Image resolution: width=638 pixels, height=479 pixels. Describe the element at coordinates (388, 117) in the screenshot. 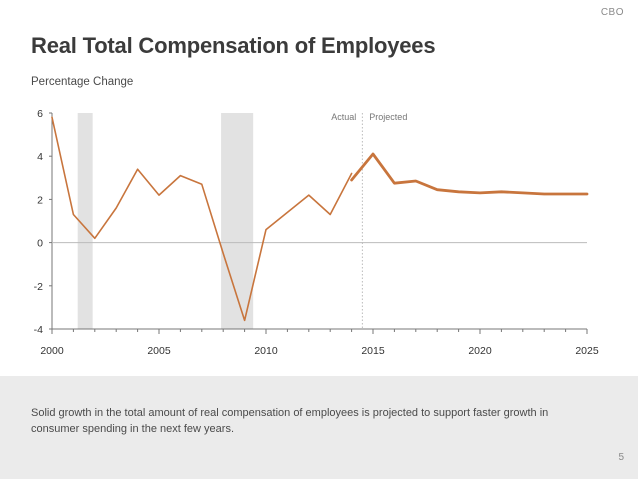

I see `projected-label: Projected` at that location.